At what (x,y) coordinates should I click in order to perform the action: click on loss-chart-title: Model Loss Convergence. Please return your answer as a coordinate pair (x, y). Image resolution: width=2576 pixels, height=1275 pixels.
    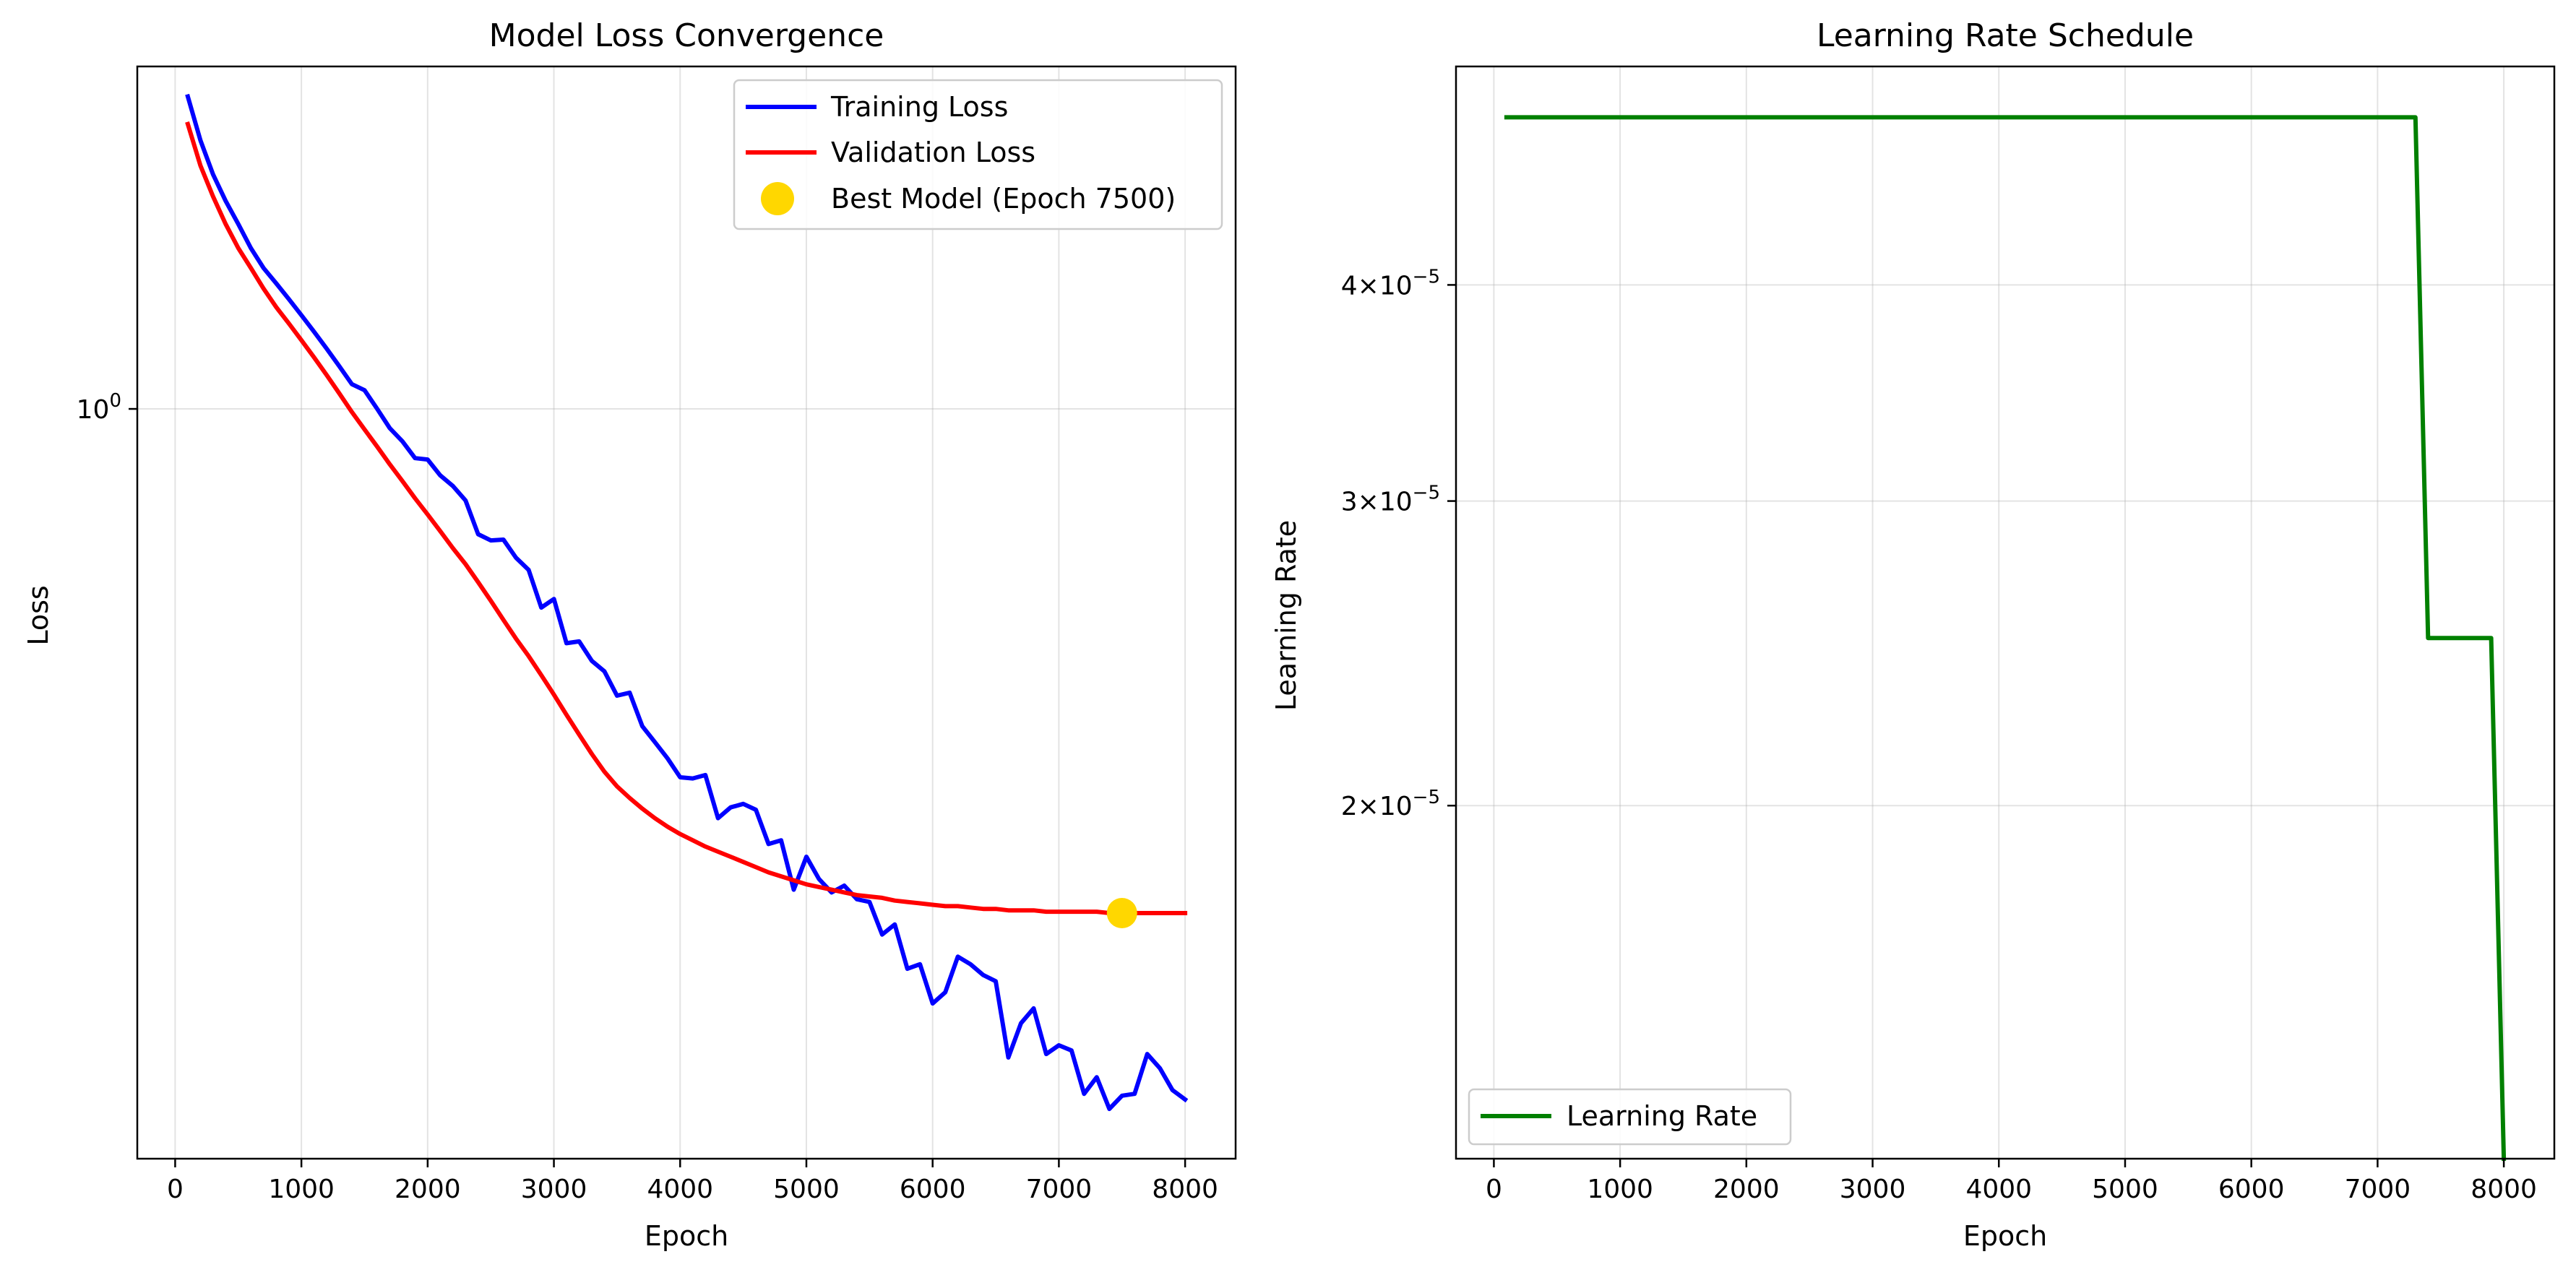
    Looking at the image, I should click on (686, 35).